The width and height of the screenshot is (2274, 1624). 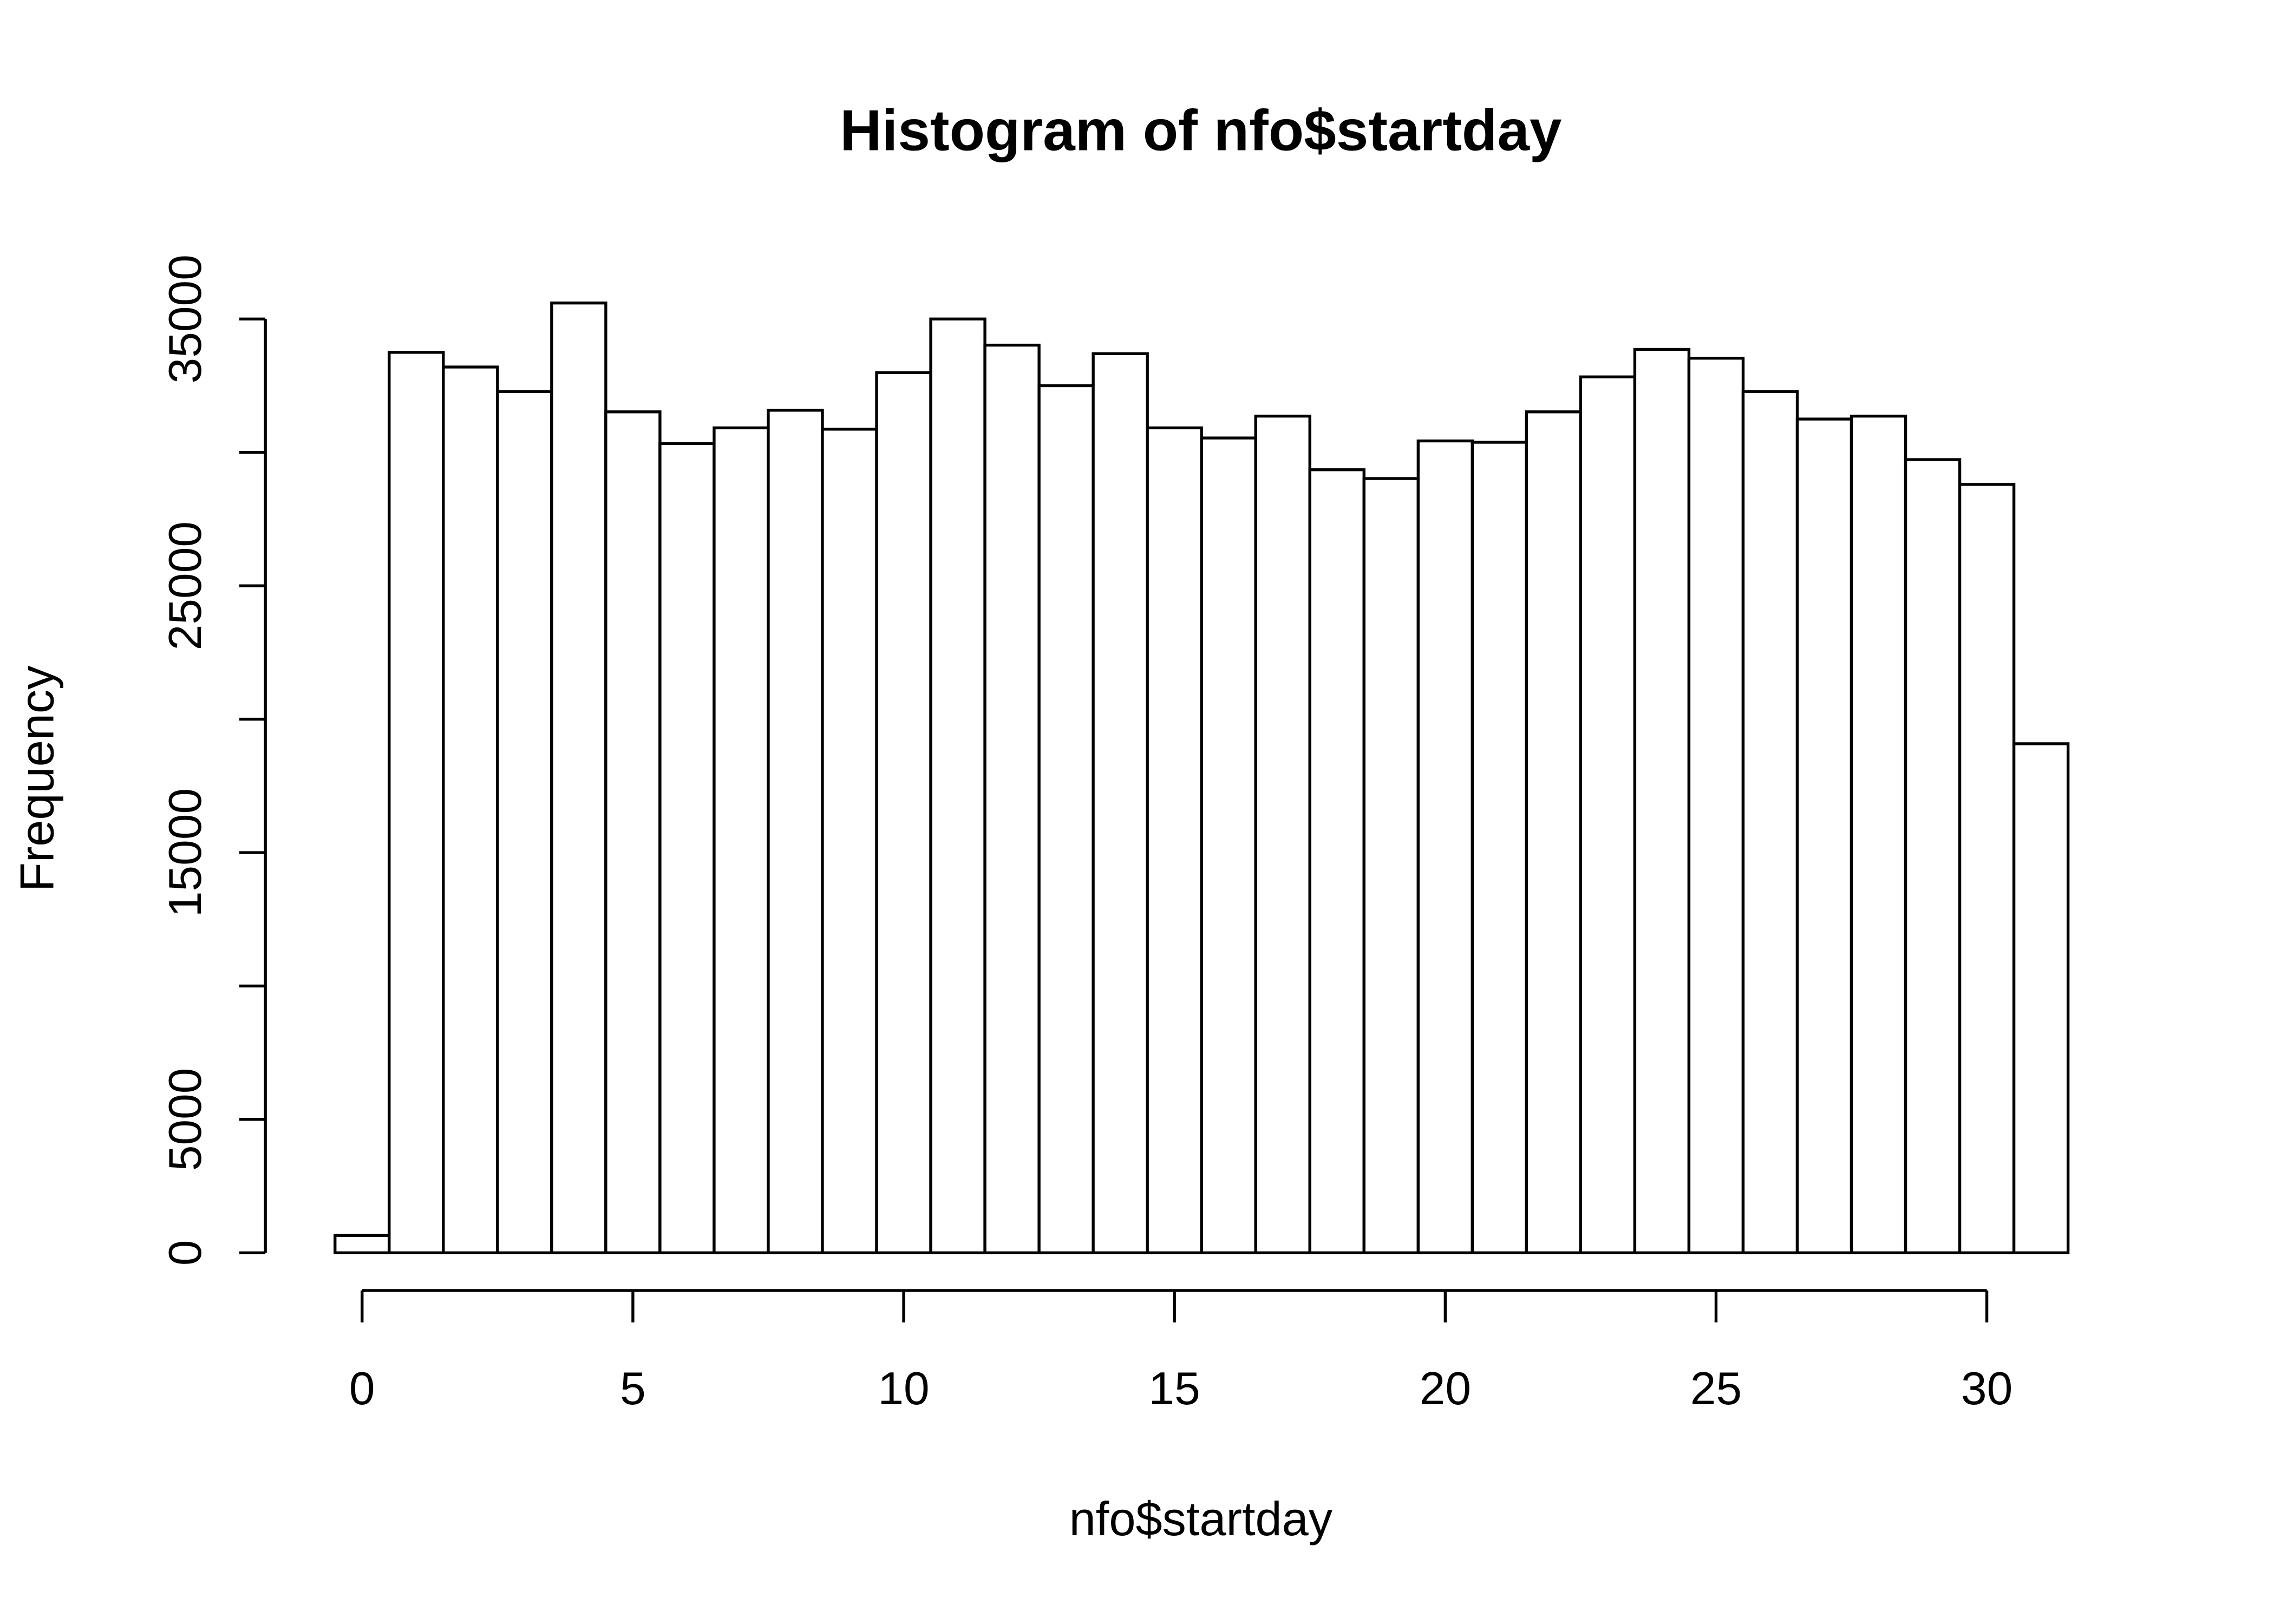 What do you see at coordinates (362, 1389) in the screenshot?
I see `x-tick-label: 0` at bounding box center [362, 1389].